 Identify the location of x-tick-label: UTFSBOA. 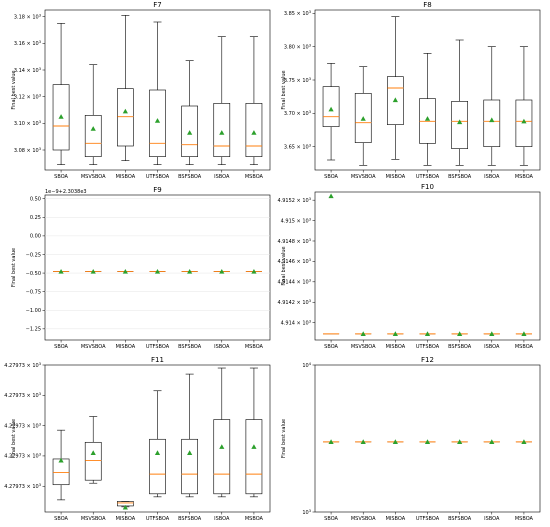
(158, 347).